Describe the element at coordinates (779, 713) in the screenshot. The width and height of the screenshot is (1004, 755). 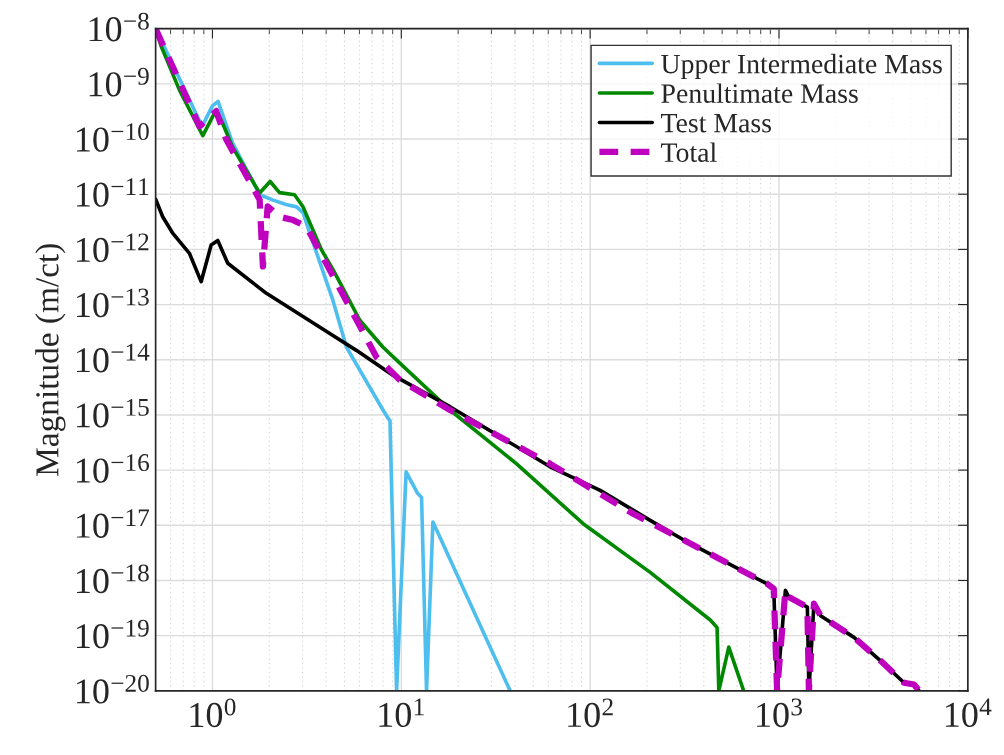
I see `x-tick-label: 10$^{3}$` at that location.